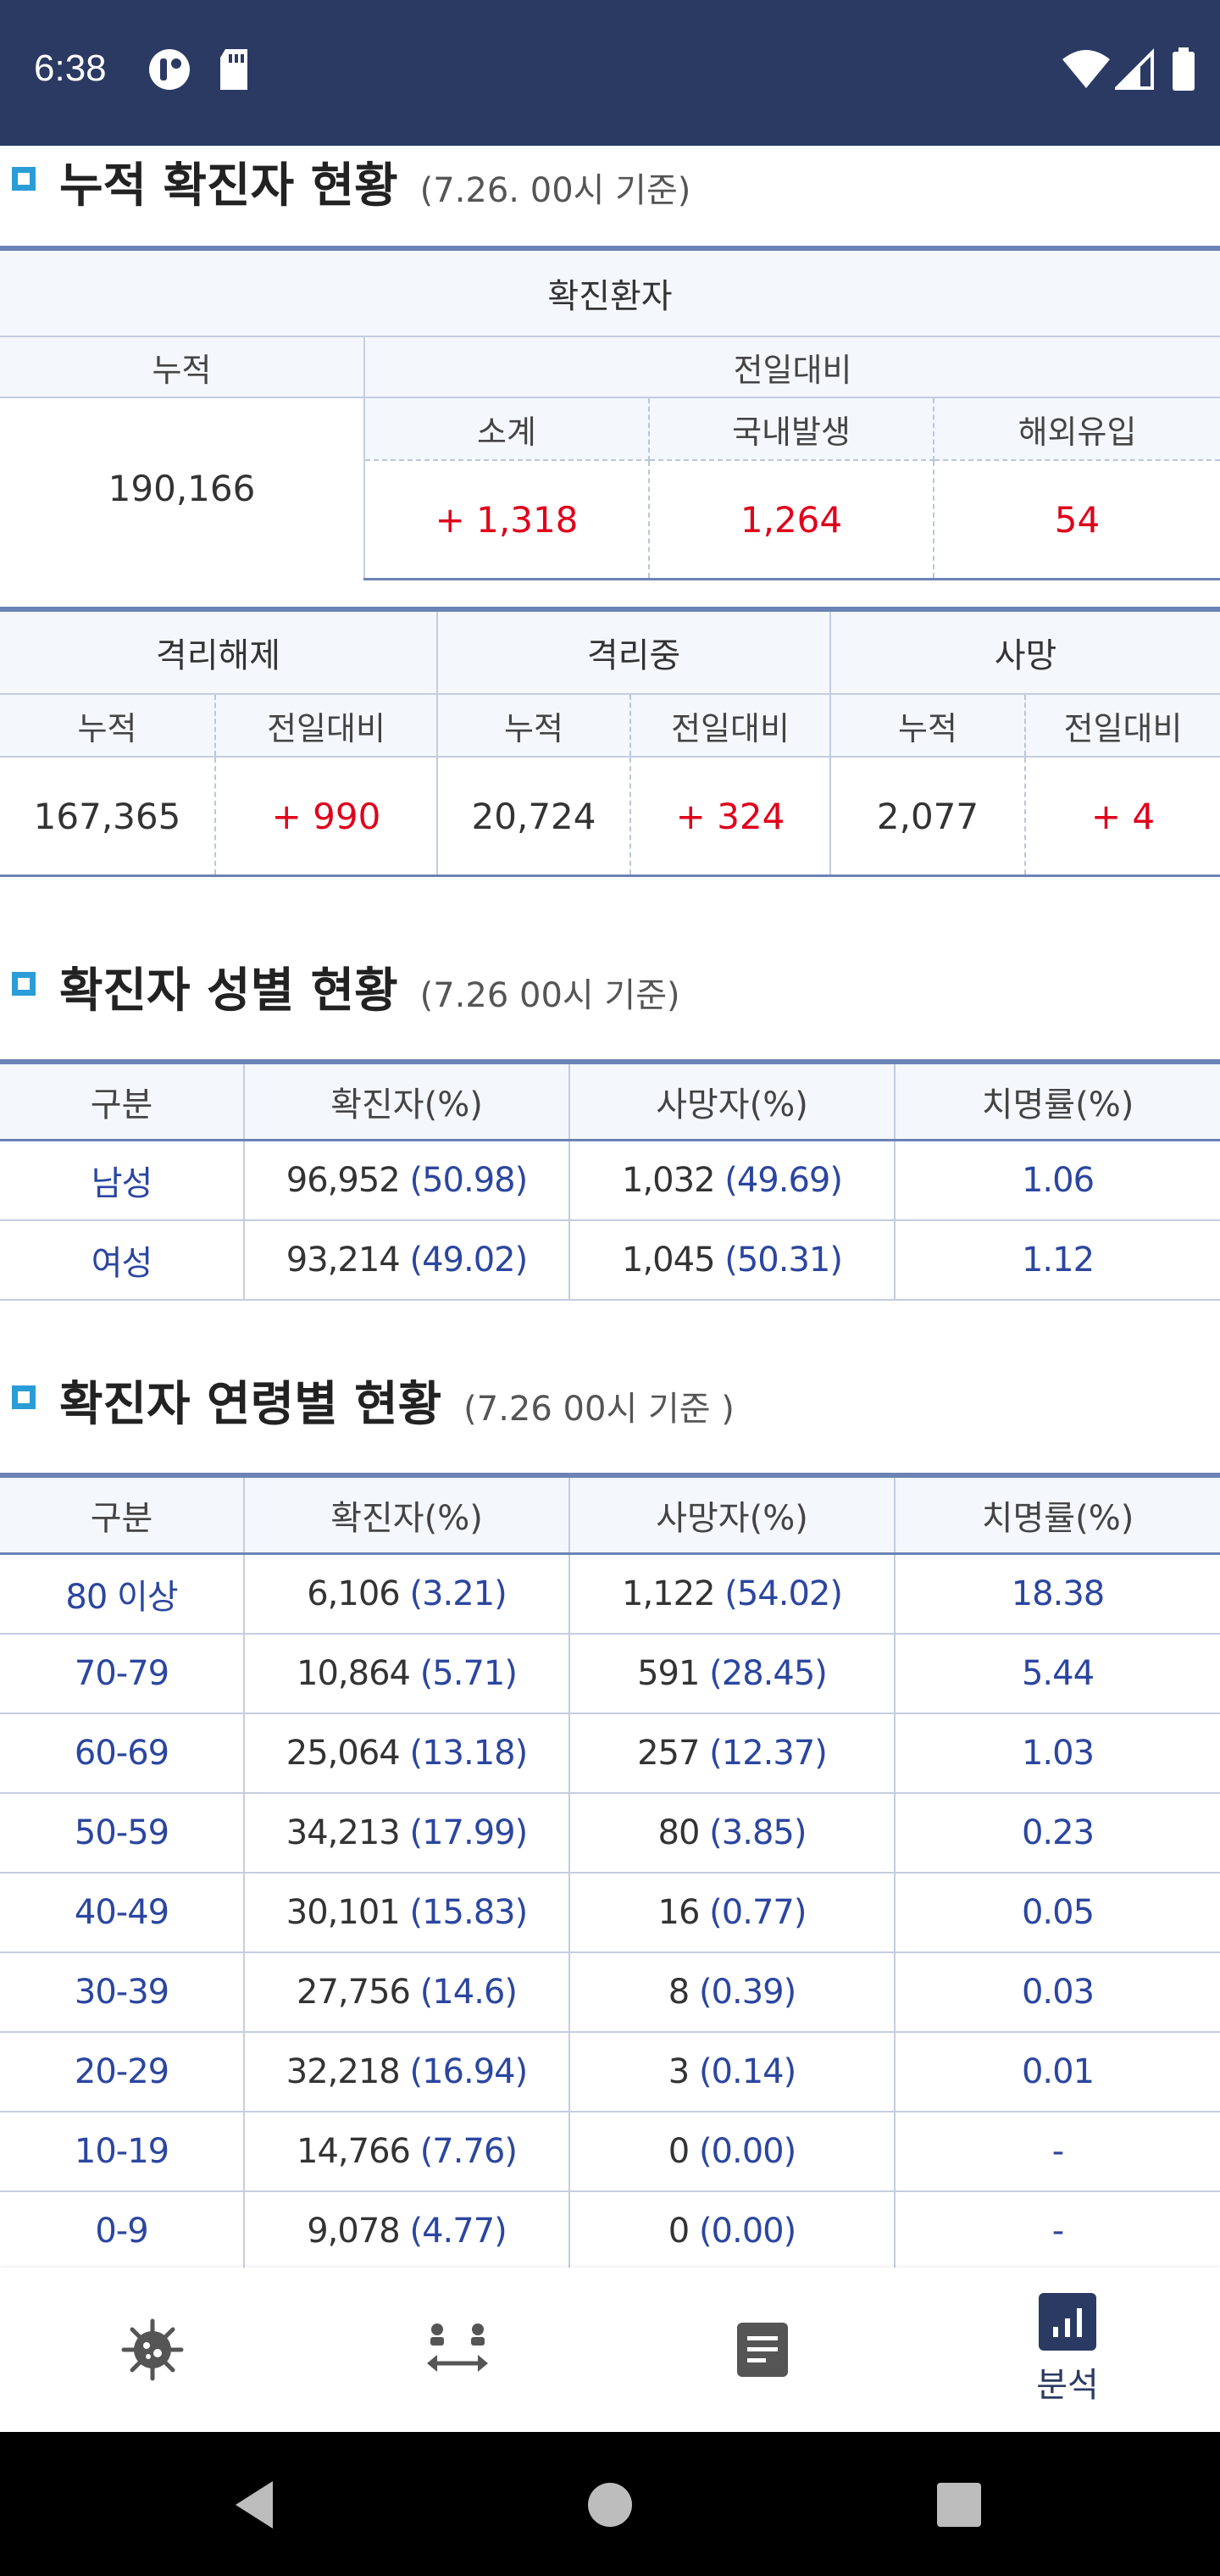 This screenshot has width=1220, height=2576. What do you see at coordinates (732, 2072) in the screenshot?
I see `death-cell: 3 (0.14)` at bounding box center [732, 2072].